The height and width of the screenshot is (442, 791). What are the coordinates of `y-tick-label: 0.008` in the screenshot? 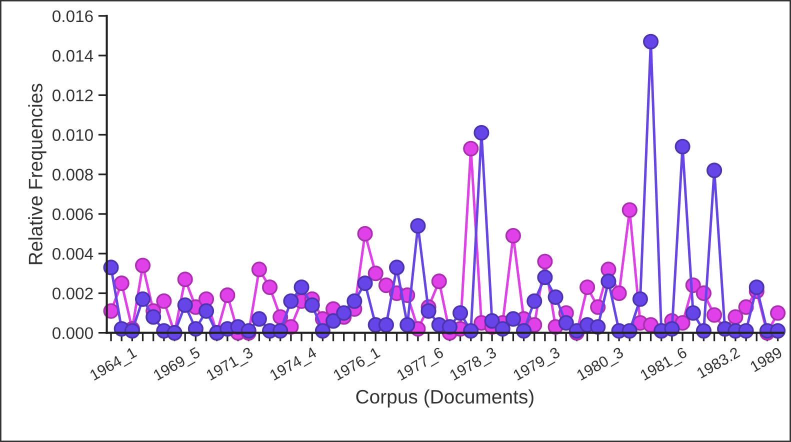 It's located at (72, 174).